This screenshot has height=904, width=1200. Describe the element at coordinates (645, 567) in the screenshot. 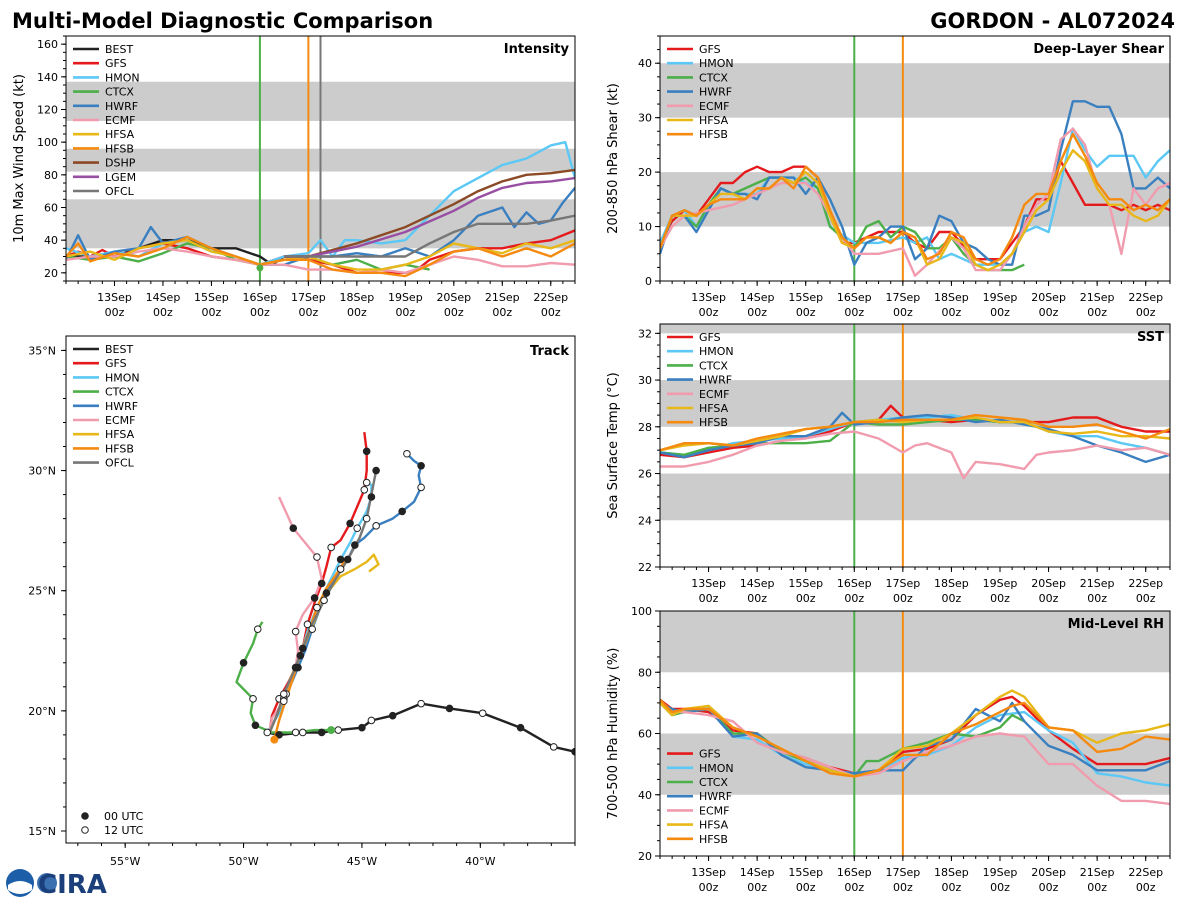

I see `sst-ytick-label: 22` at that location.